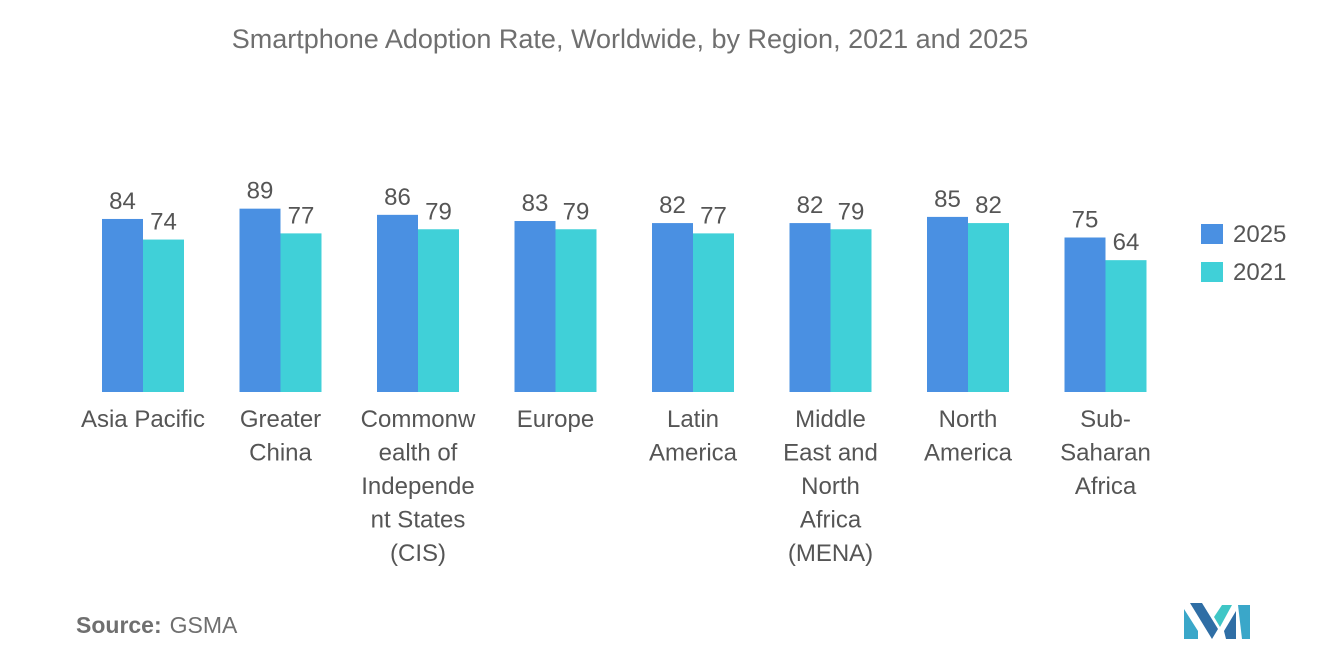  I want to click on data-label-2025-1: 89, so click(260, 191).